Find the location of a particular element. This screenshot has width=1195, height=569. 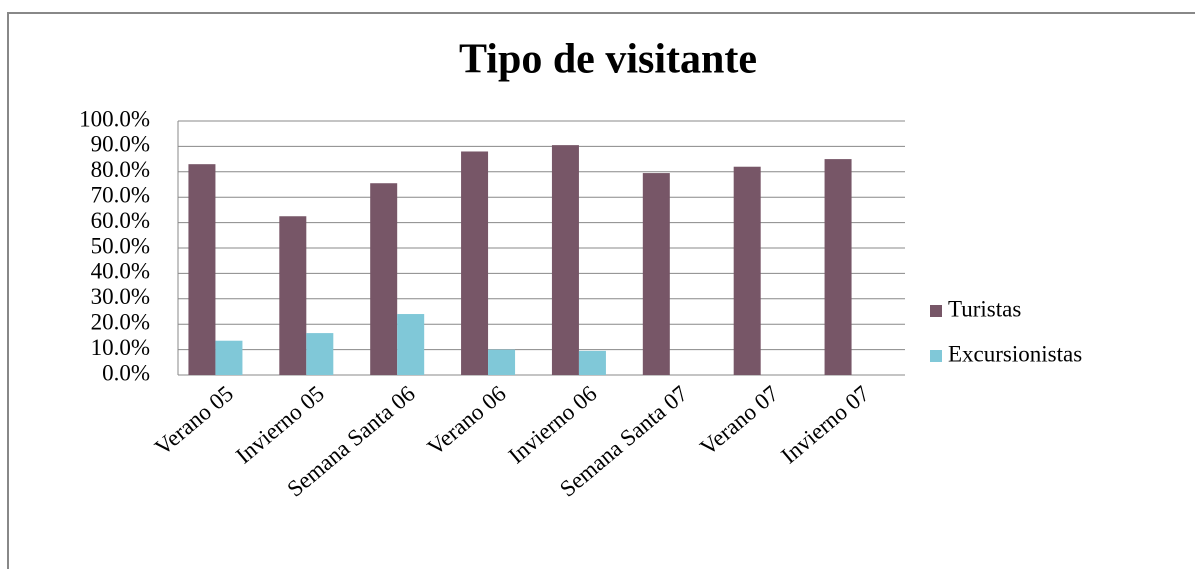

x-tick-label: Verano 05 is located at coordinates (194, 421).